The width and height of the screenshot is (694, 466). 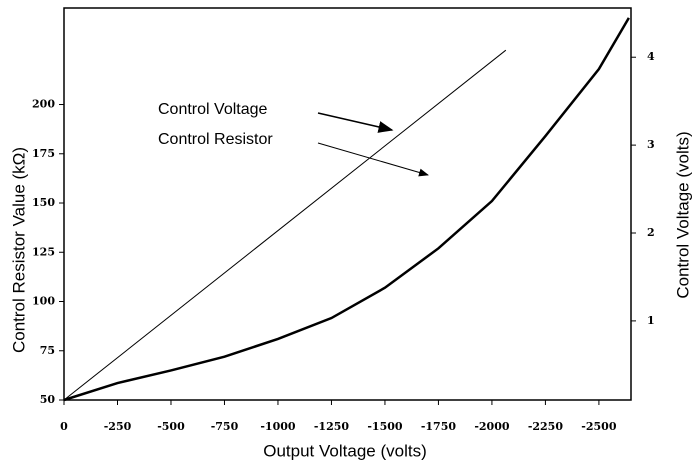 What do you see at coordinates (651, 320) in the screenshot?
I see `y2-tick-label: 1` at bounding box center [651, 320].